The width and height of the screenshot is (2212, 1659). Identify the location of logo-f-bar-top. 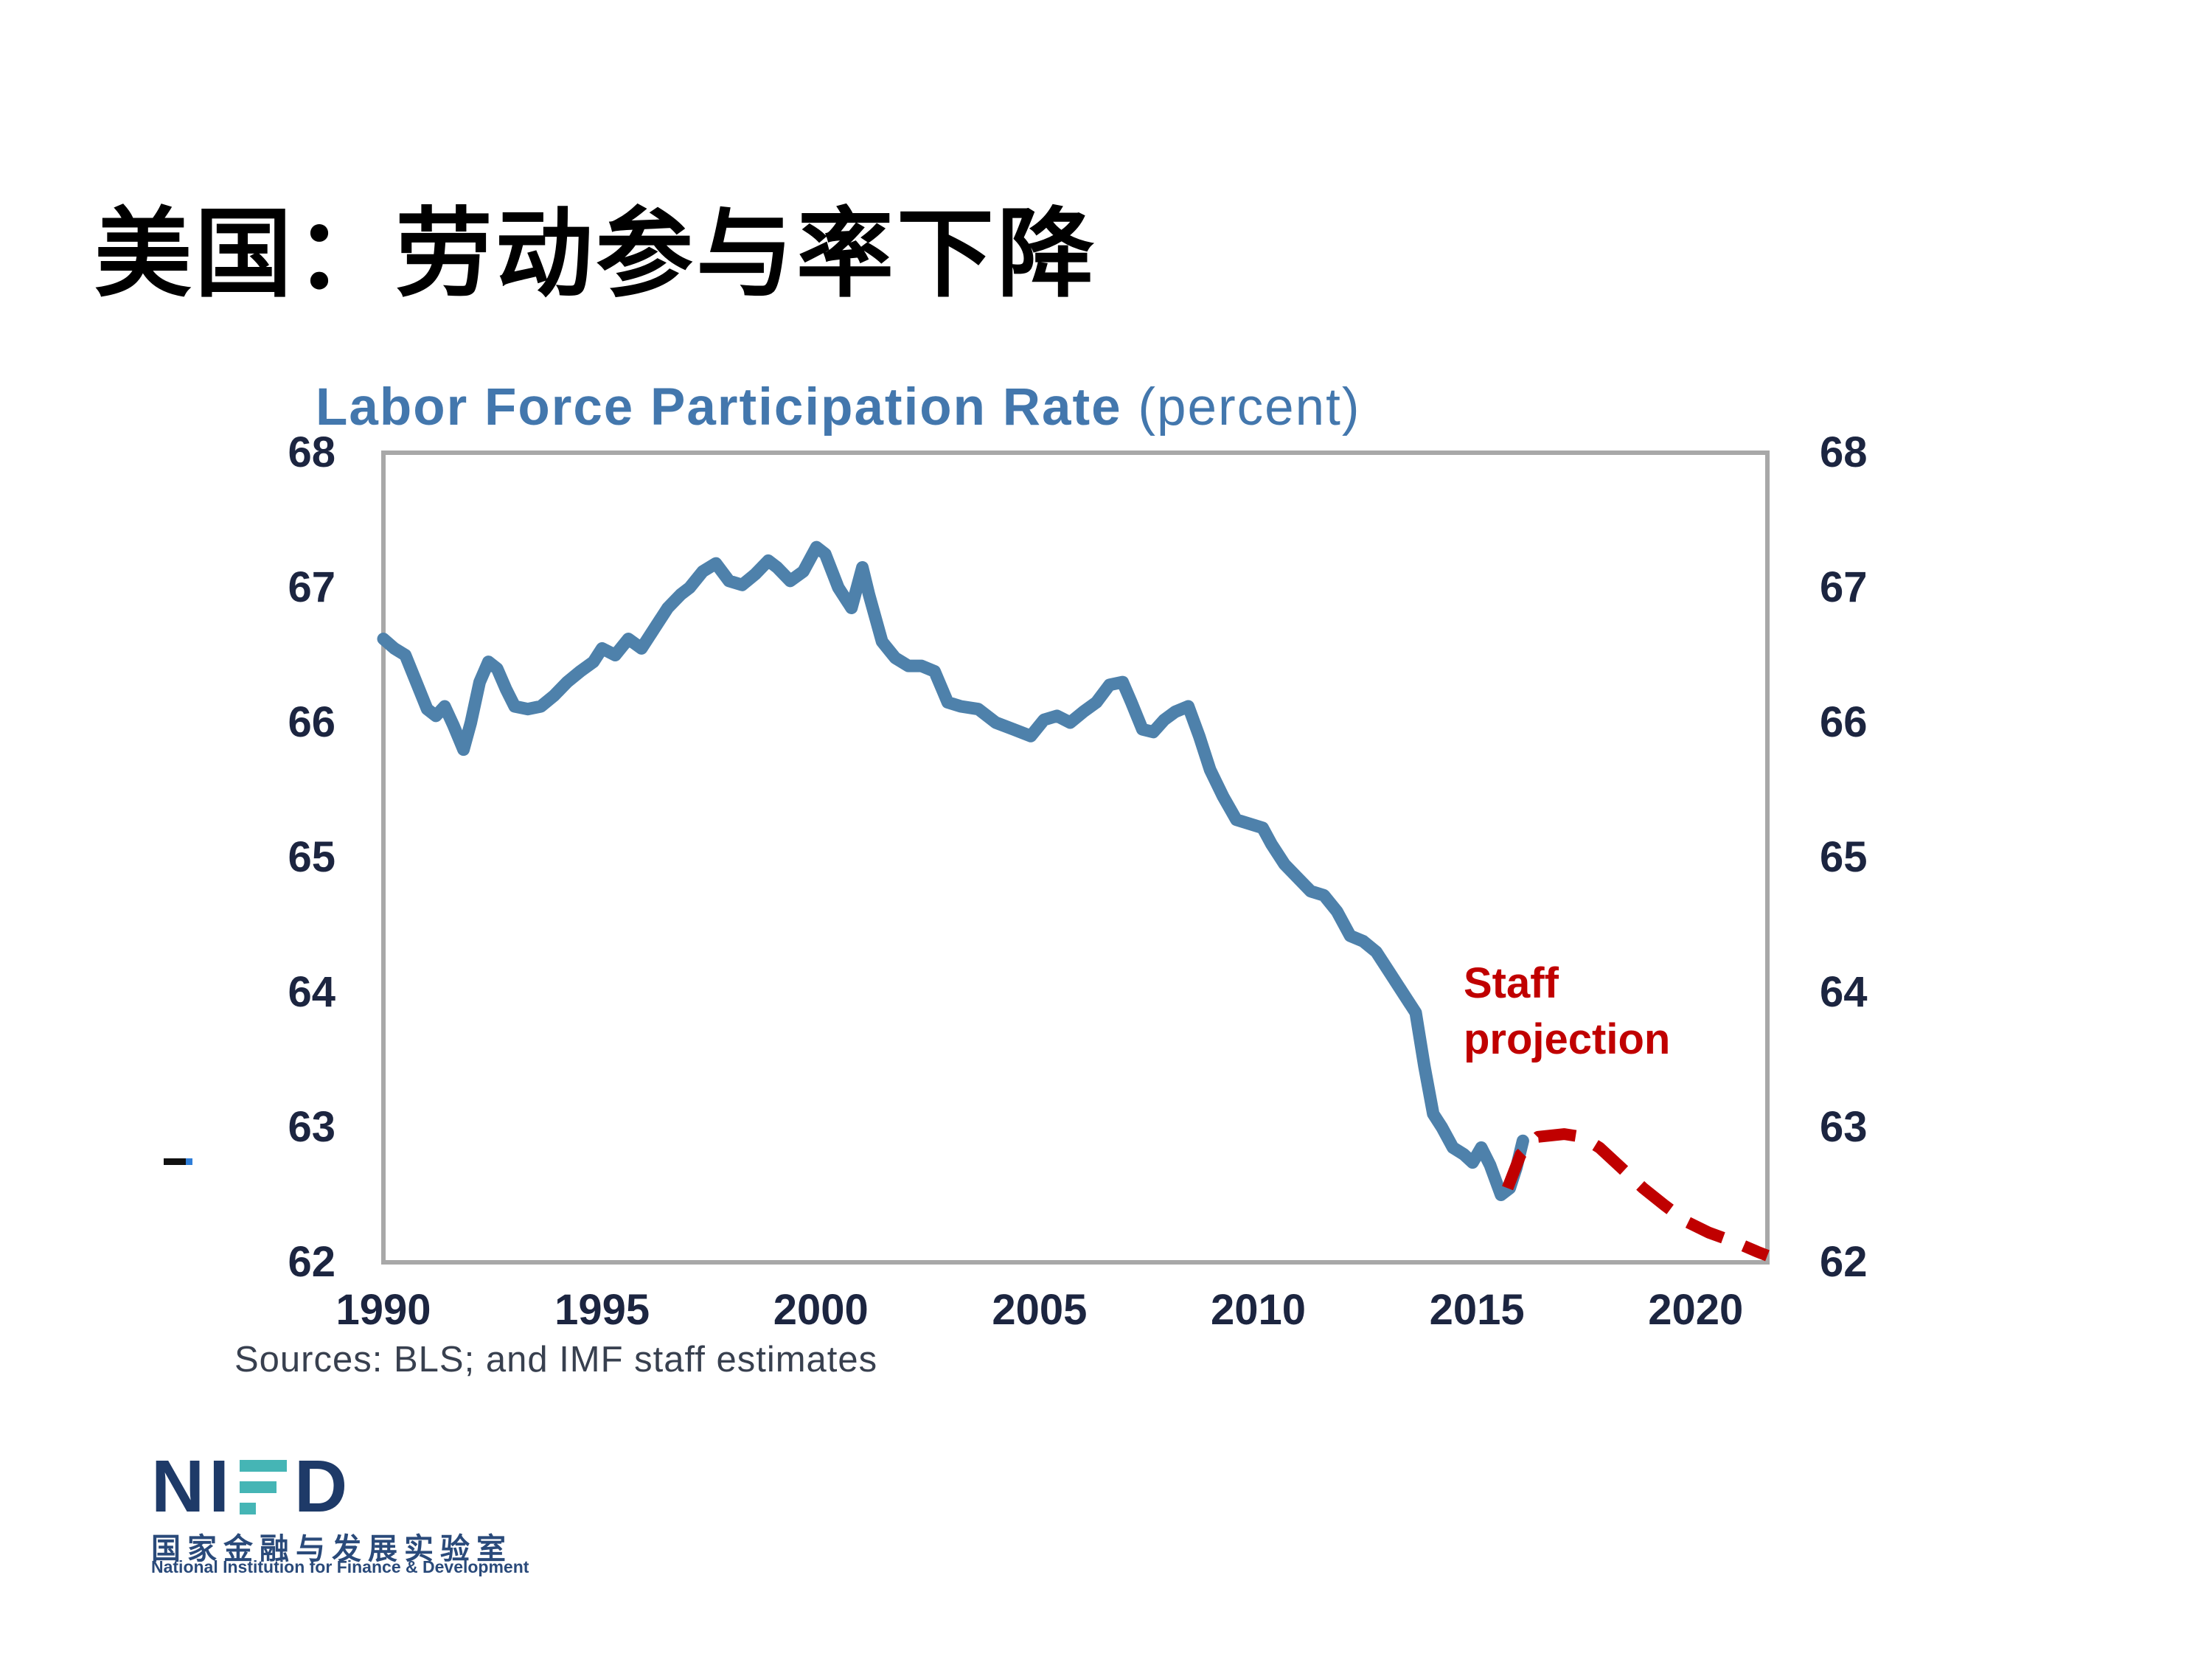
(264, 1466).